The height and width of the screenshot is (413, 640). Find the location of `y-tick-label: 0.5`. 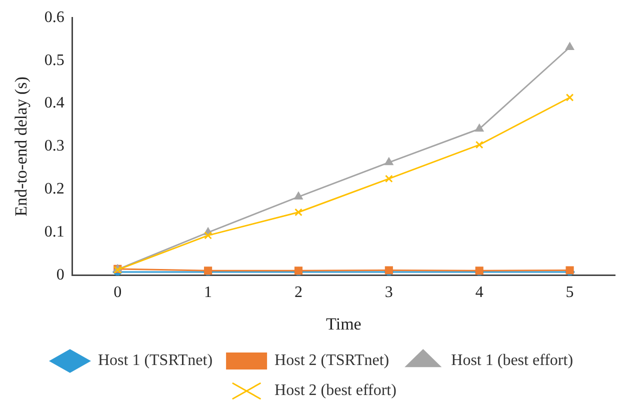

y-tick-label: 0.5 is located at coordinates (54, 60).